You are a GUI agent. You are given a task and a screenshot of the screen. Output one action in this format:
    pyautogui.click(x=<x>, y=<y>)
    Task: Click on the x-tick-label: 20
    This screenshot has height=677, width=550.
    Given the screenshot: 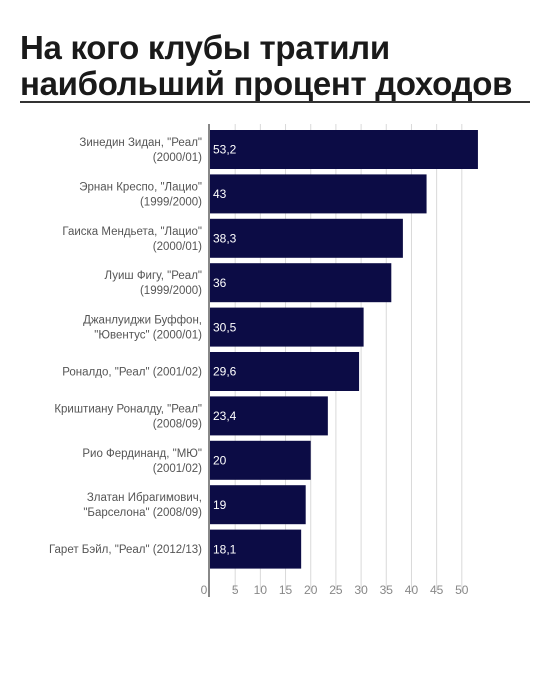 What is the action you would take?
    pyautogui.click(x=311, y=590)
    